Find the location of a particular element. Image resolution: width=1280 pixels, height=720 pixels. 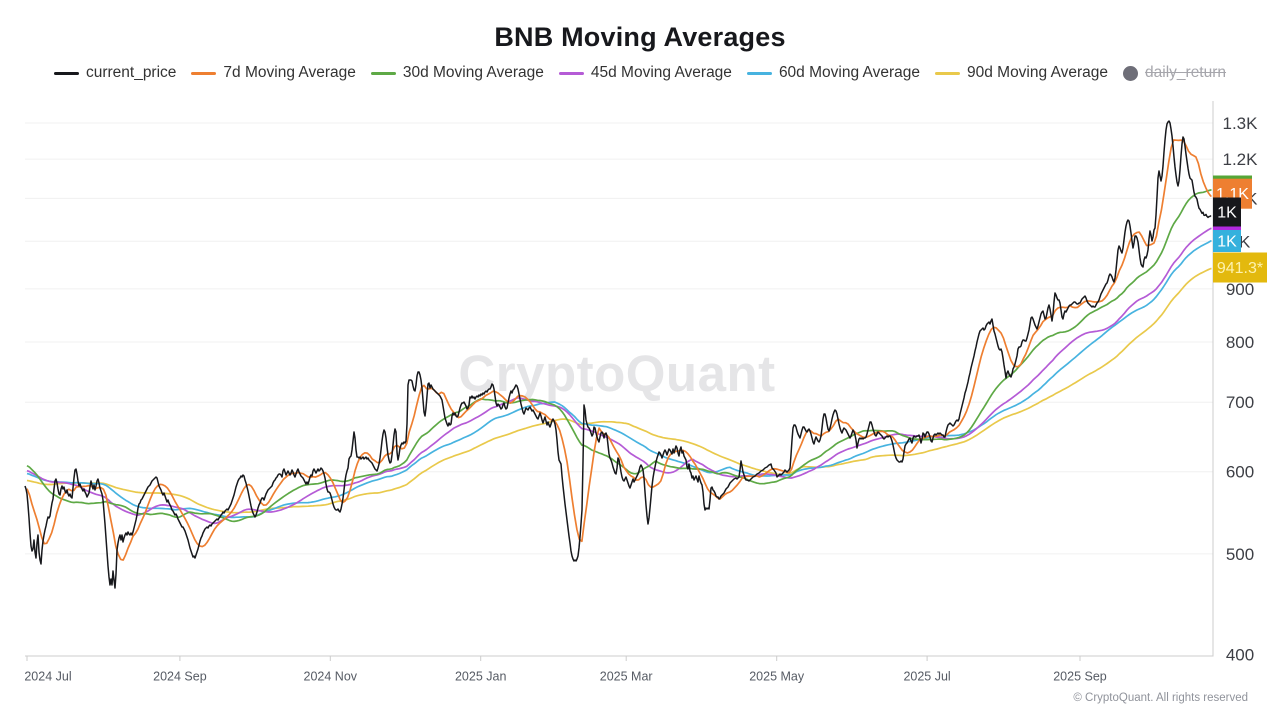

svg-text: 2024 Jul is located at coordinates (47, 677).